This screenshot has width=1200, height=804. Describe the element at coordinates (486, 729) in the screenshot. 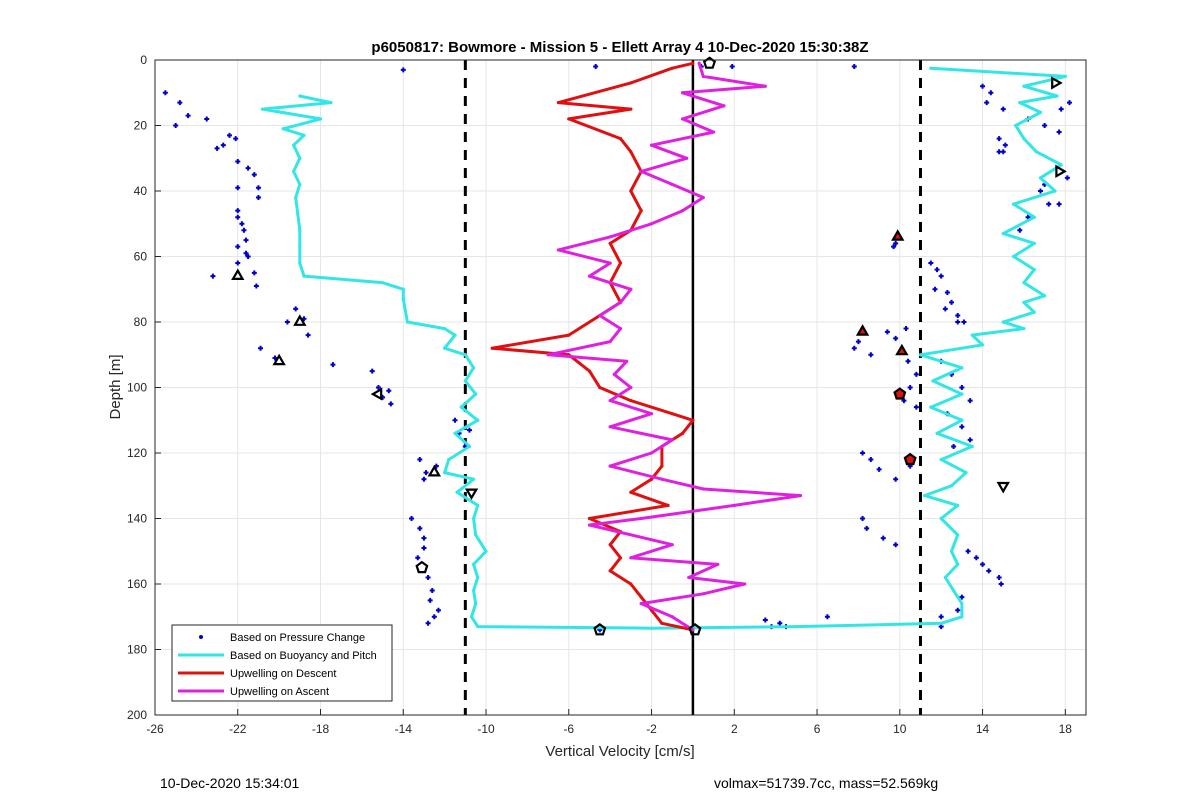

I see `x-tick-label: -10` at that location.